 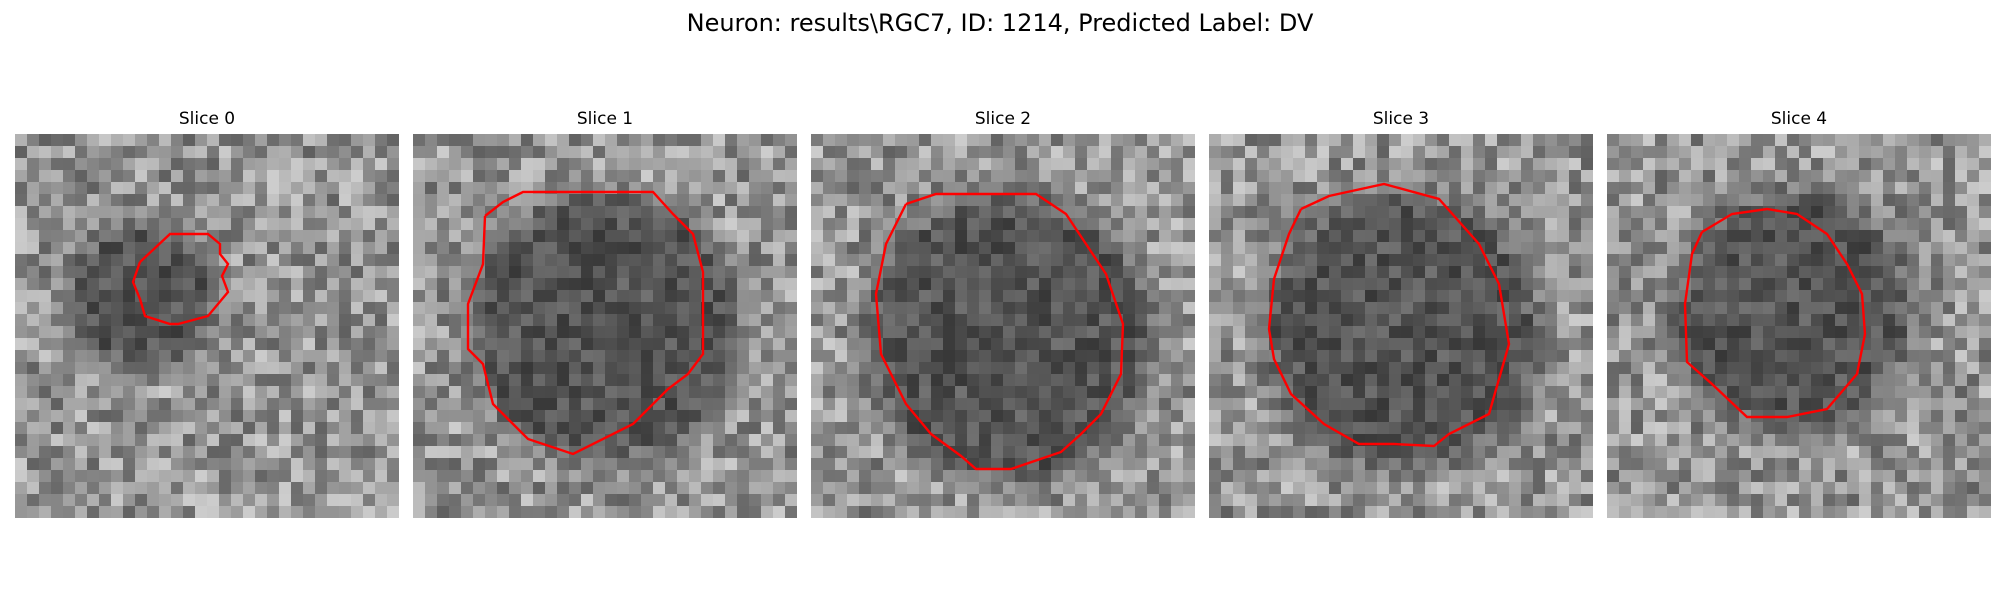 I want to click on slice-panel-4: Slice 4, so click(x=1799, y=314).